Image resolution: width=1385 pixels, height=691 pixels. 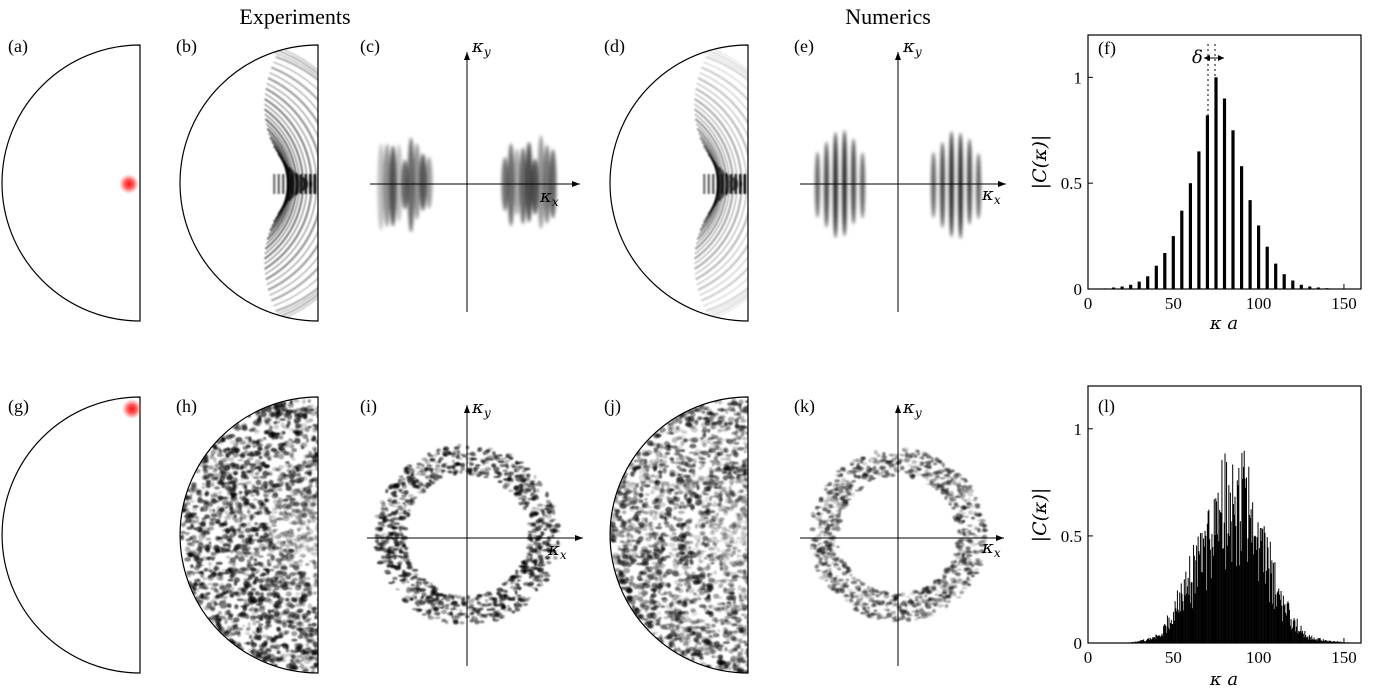 What do you see at coordinates (721, 184) in the screenshot?
I see `wavefront-arc` at bounding box center [721, 184].